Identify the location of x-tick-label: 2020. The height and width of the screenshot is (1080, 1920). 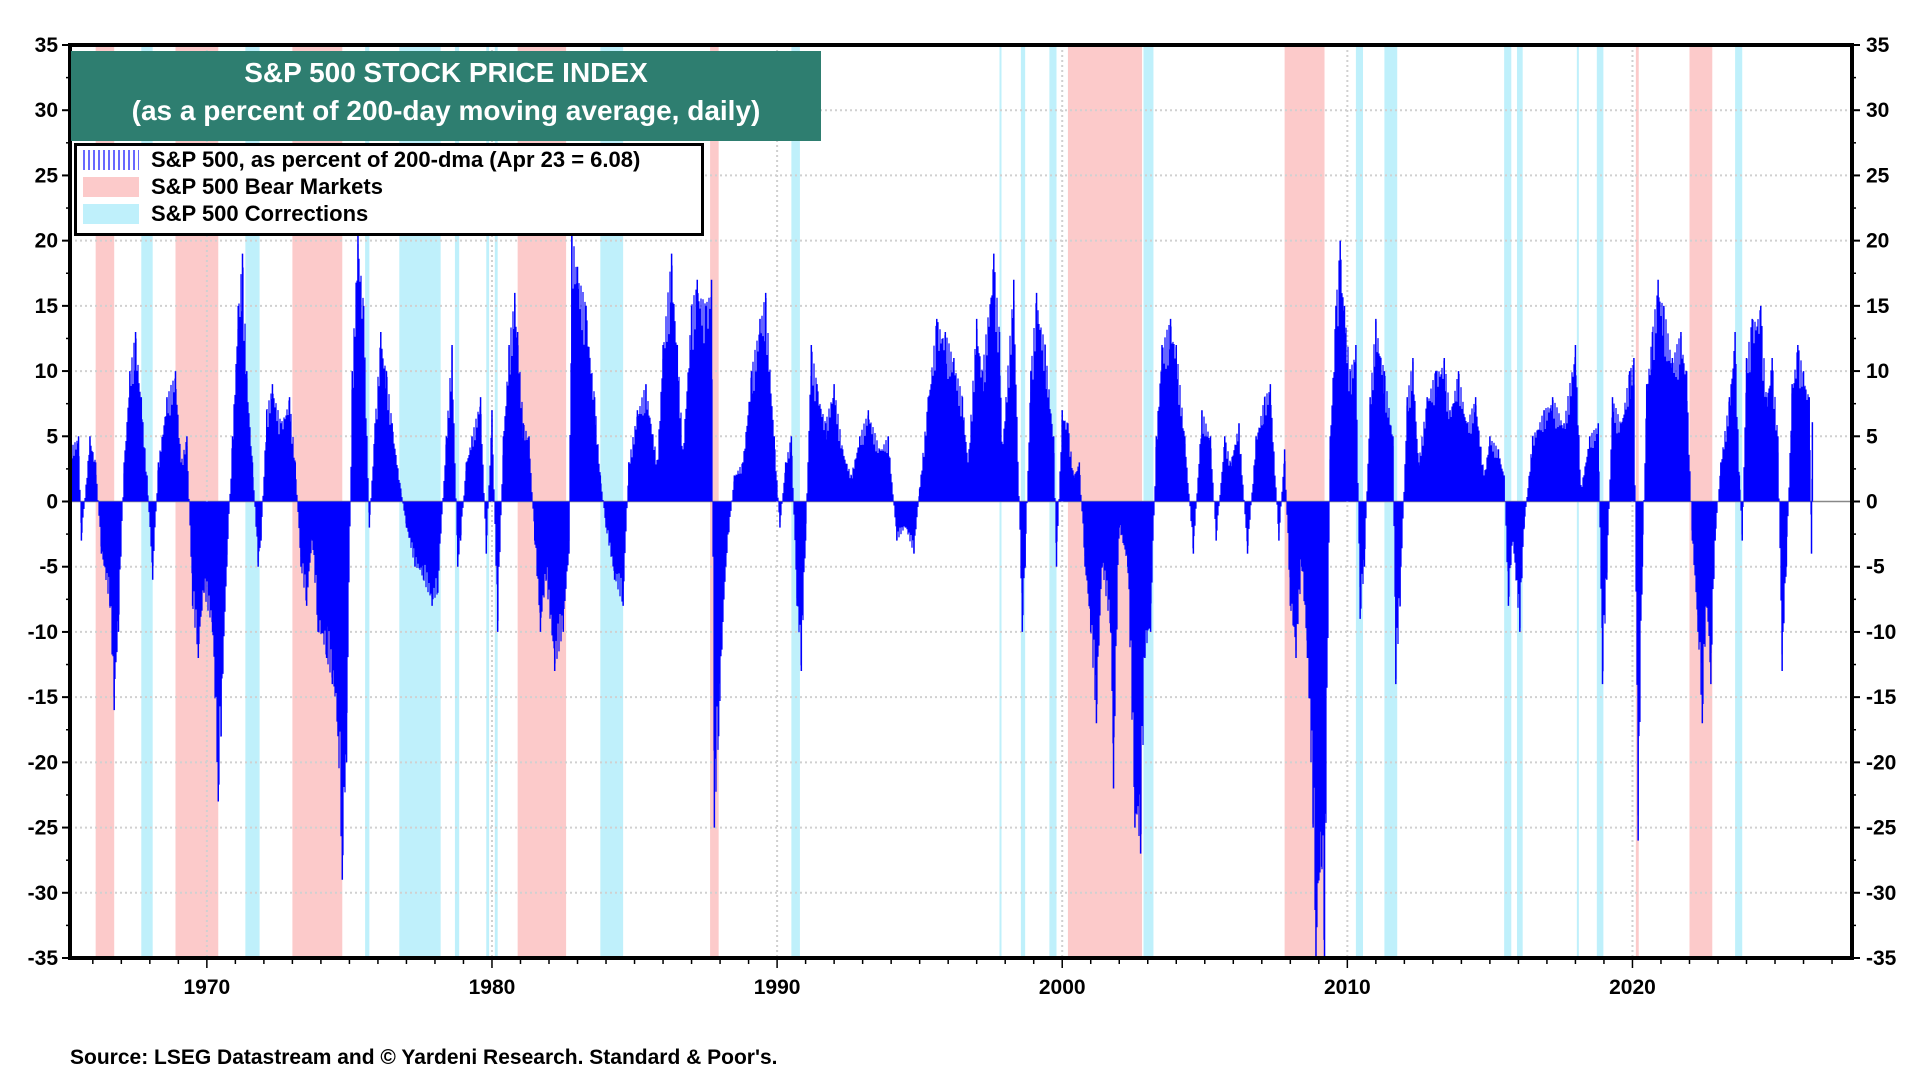
(1632, 987).